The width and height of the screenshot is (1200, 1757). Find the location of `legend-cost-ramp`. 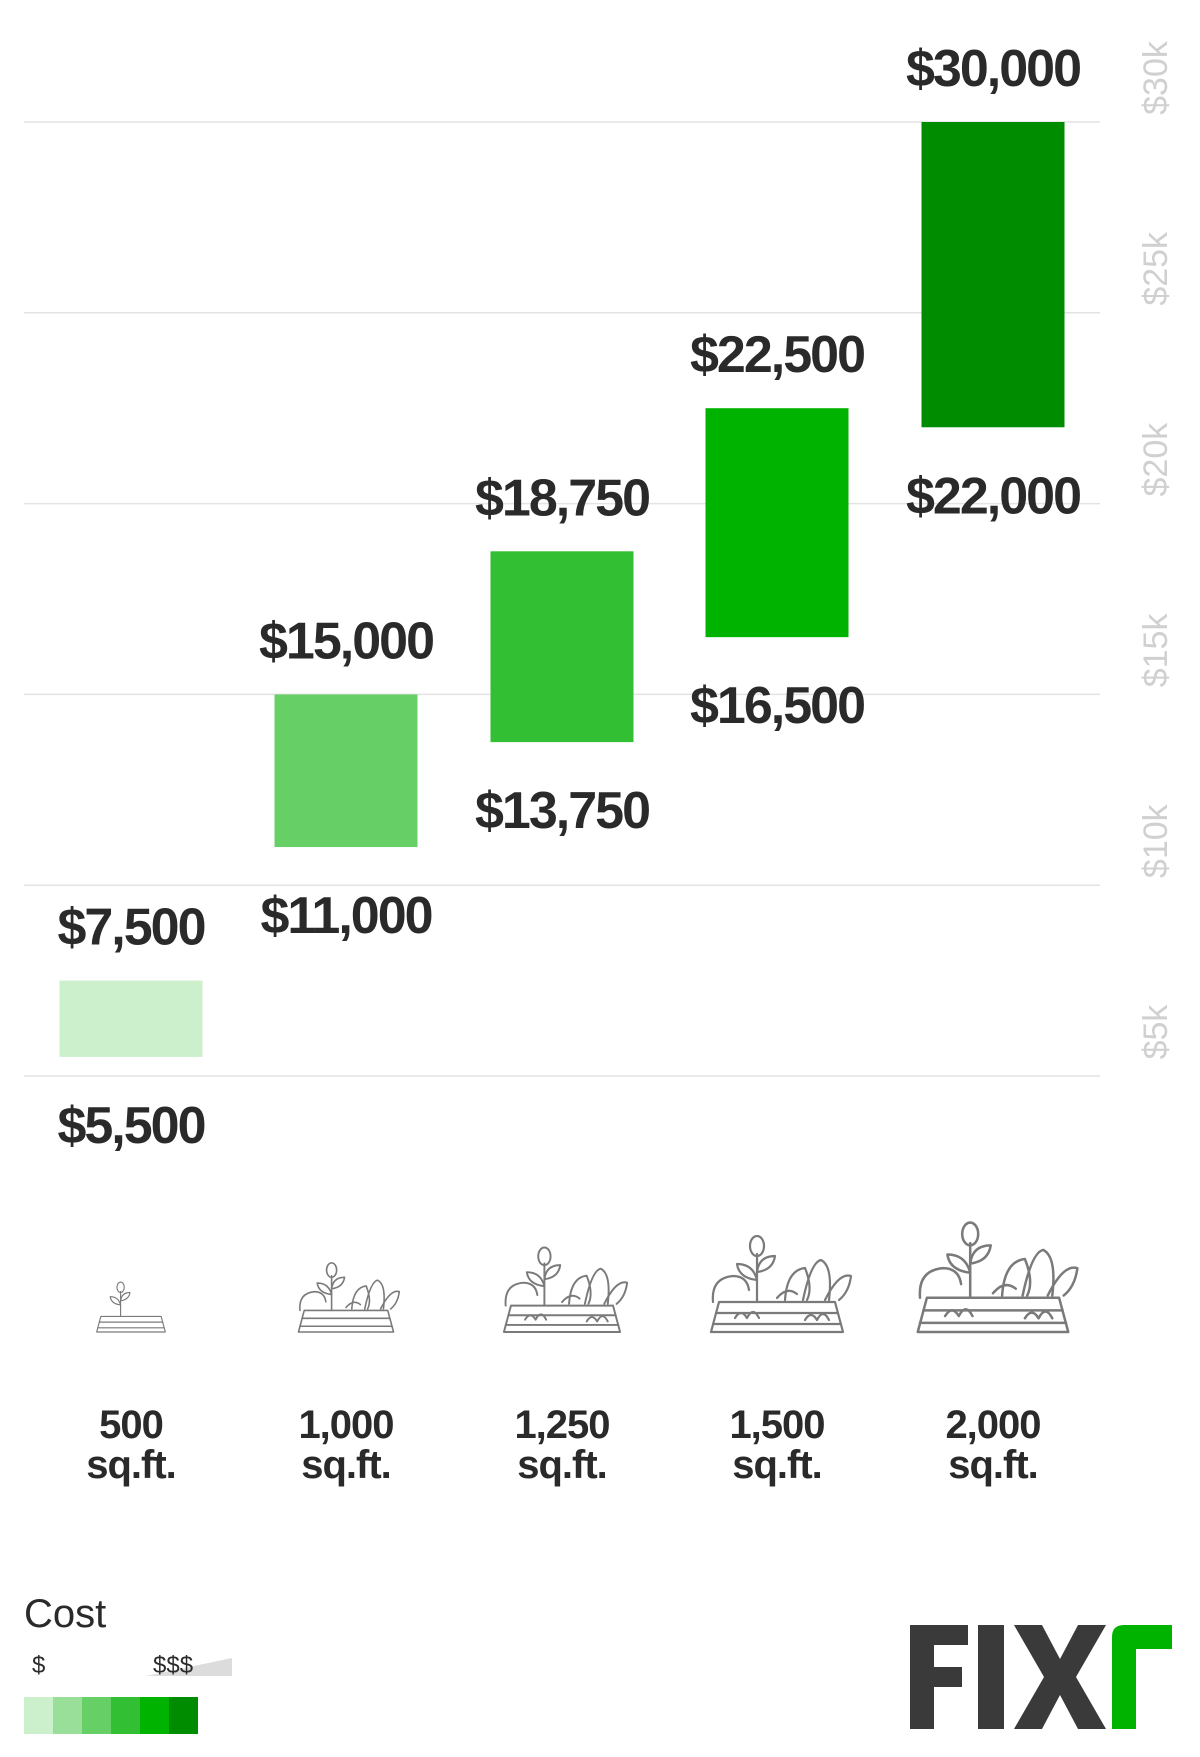

legend-cost-ramp is located at coordinates (146, 1667).